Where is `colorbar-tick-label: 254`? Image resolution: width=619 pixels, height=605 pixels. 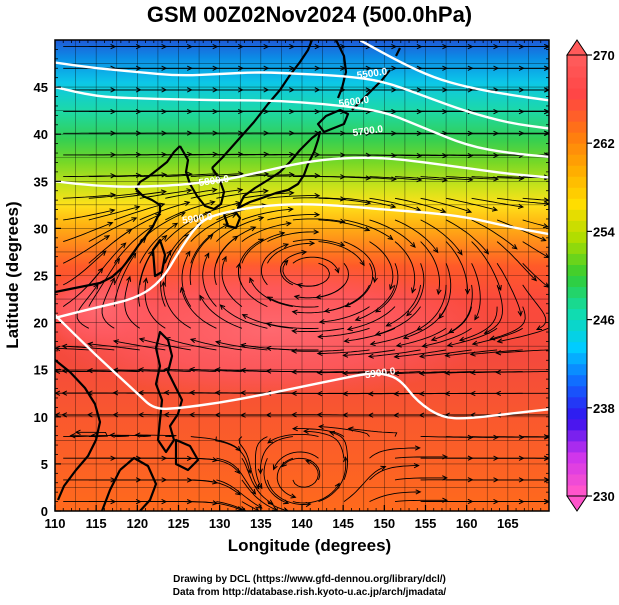 colorbar-tick-label: 254 is located at coordinates (604, 231).